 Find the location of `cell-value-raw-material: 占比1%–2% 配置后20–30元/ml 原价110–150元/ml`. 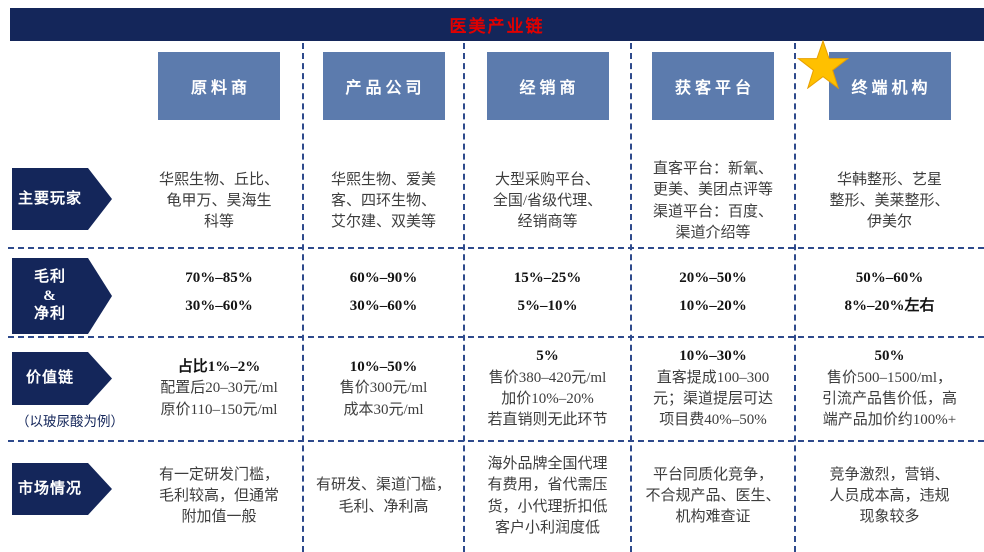

cell-value-raw-material: 占比1%–2% 配置后20–30元/ml 原价110–150元/ml is located at coordinates (219, 388).